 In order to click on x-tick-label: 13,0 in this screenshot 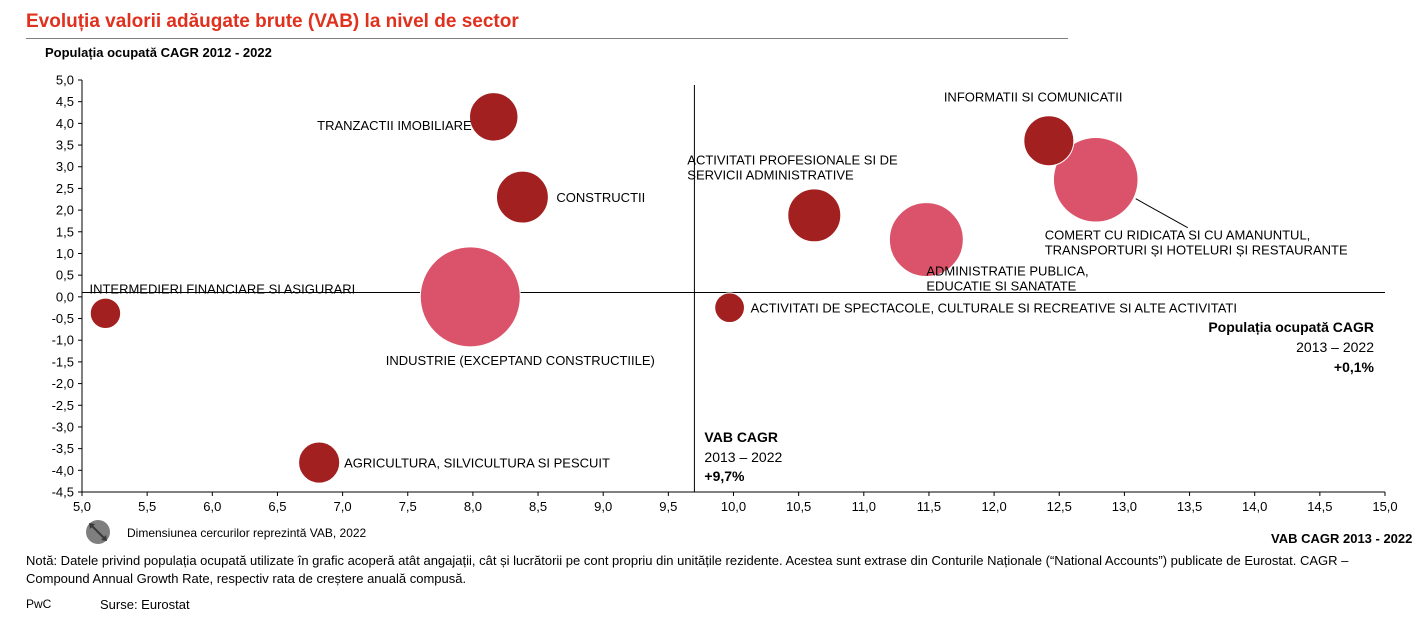, I will do `click(1124, 506)`.